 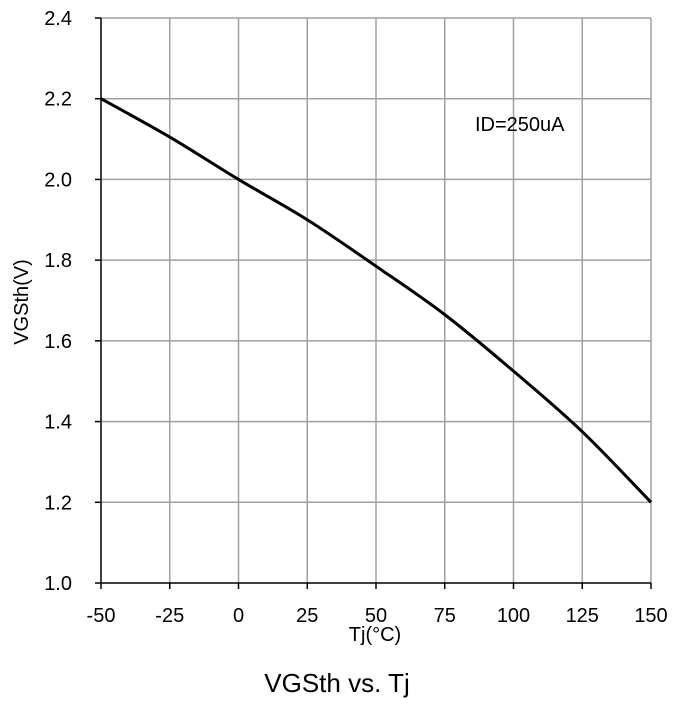 I want to click on x-tick-label: 150, so click(x=650, y=616).